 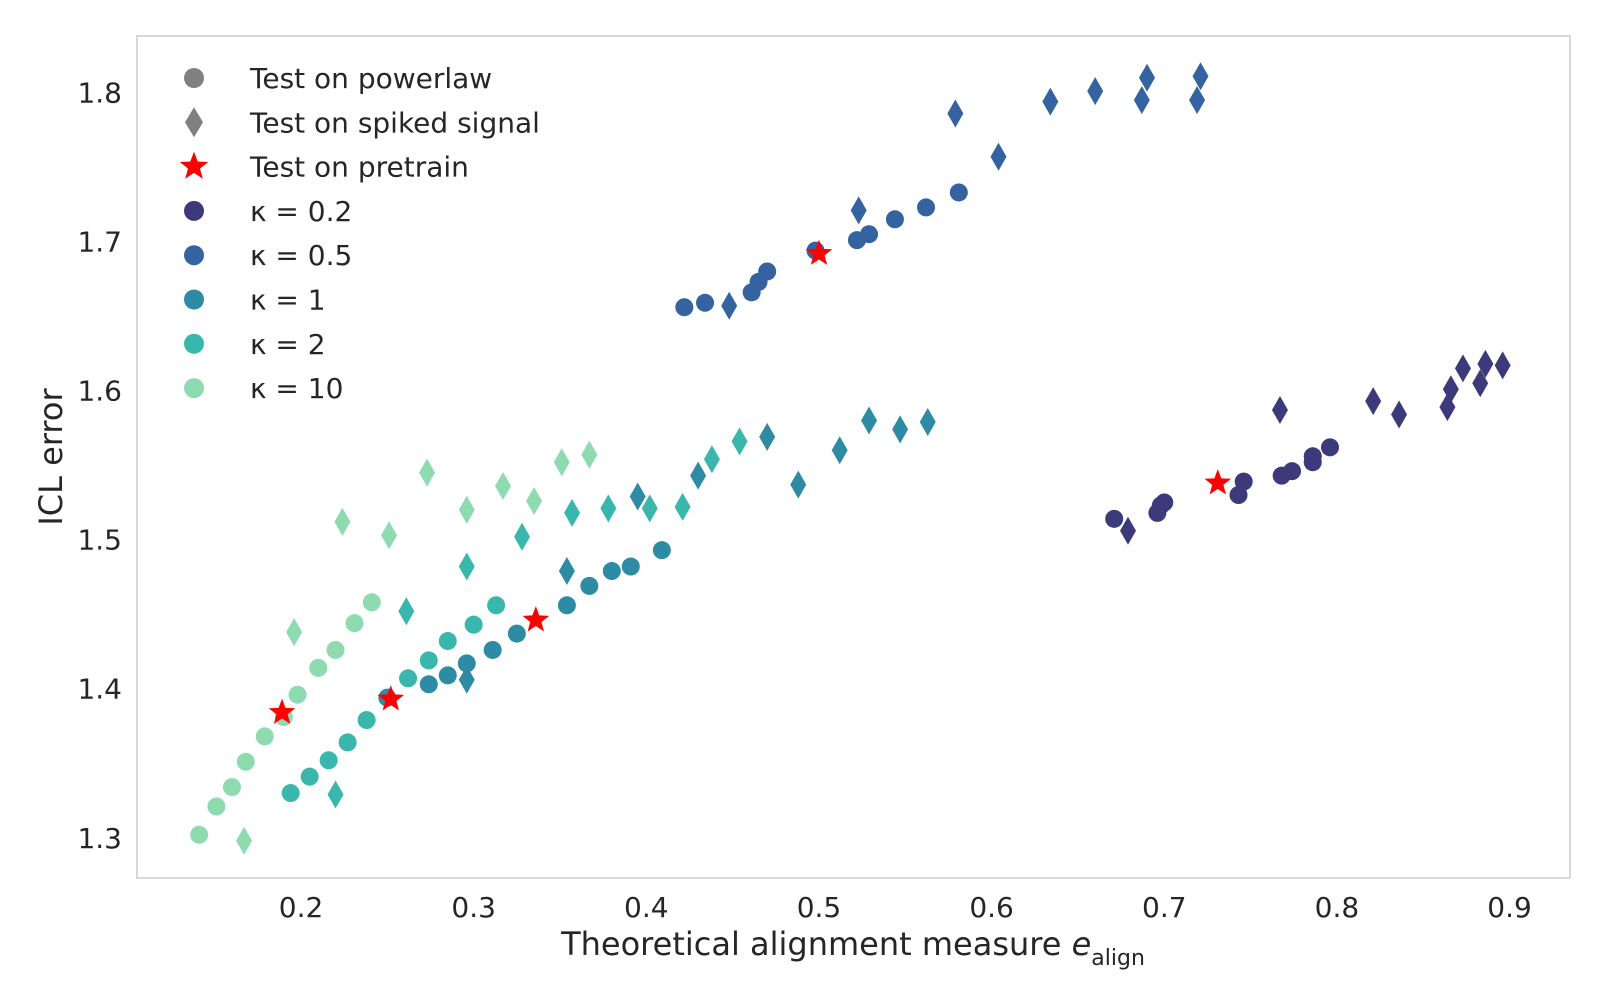 What do you see at coordinates (646, 907) in the screenshot?
I see `x-tick-label: 0.4` at bounding box center [646, 907].